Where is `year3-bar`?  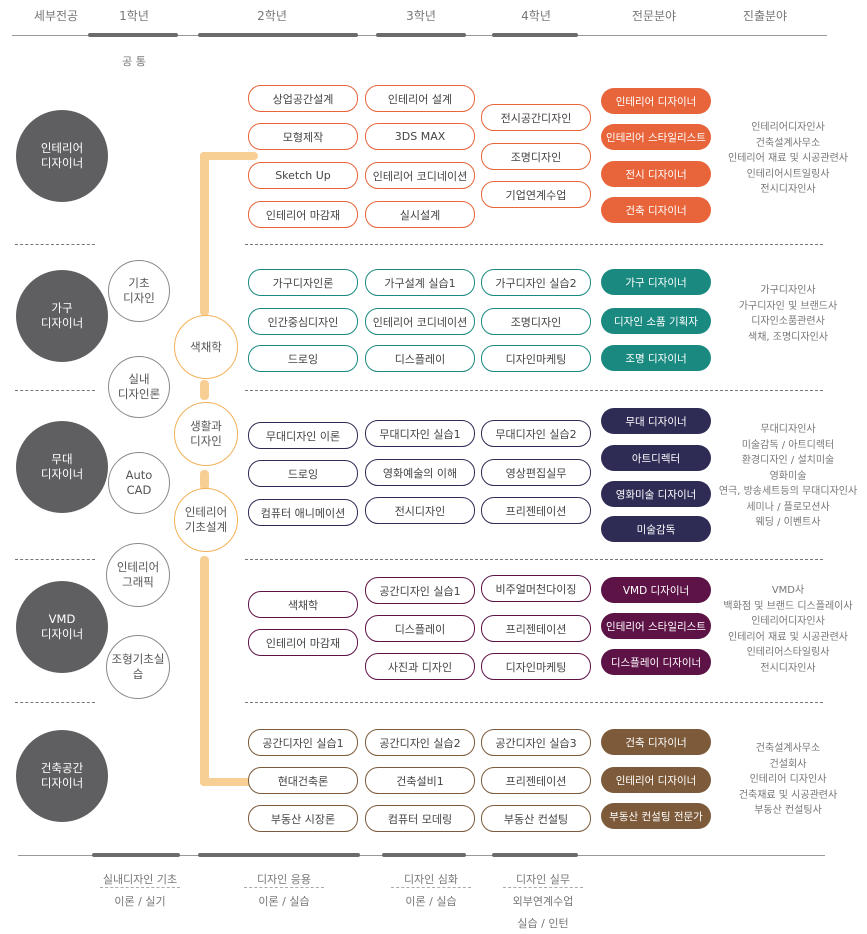
year3-bar is located at coordinates (421, 35).